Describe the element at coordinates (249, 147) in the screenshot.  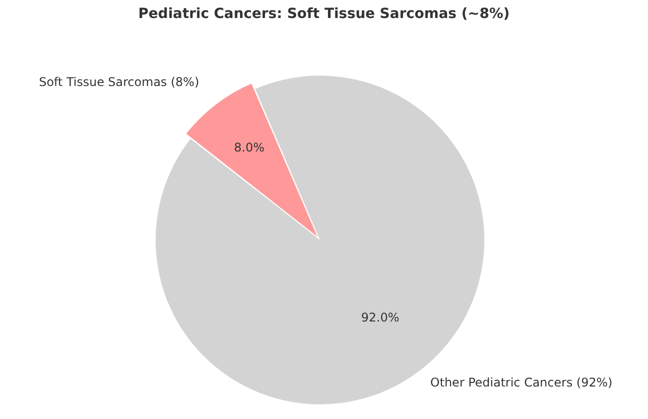
I see `data-label: 8.0%` at that location.